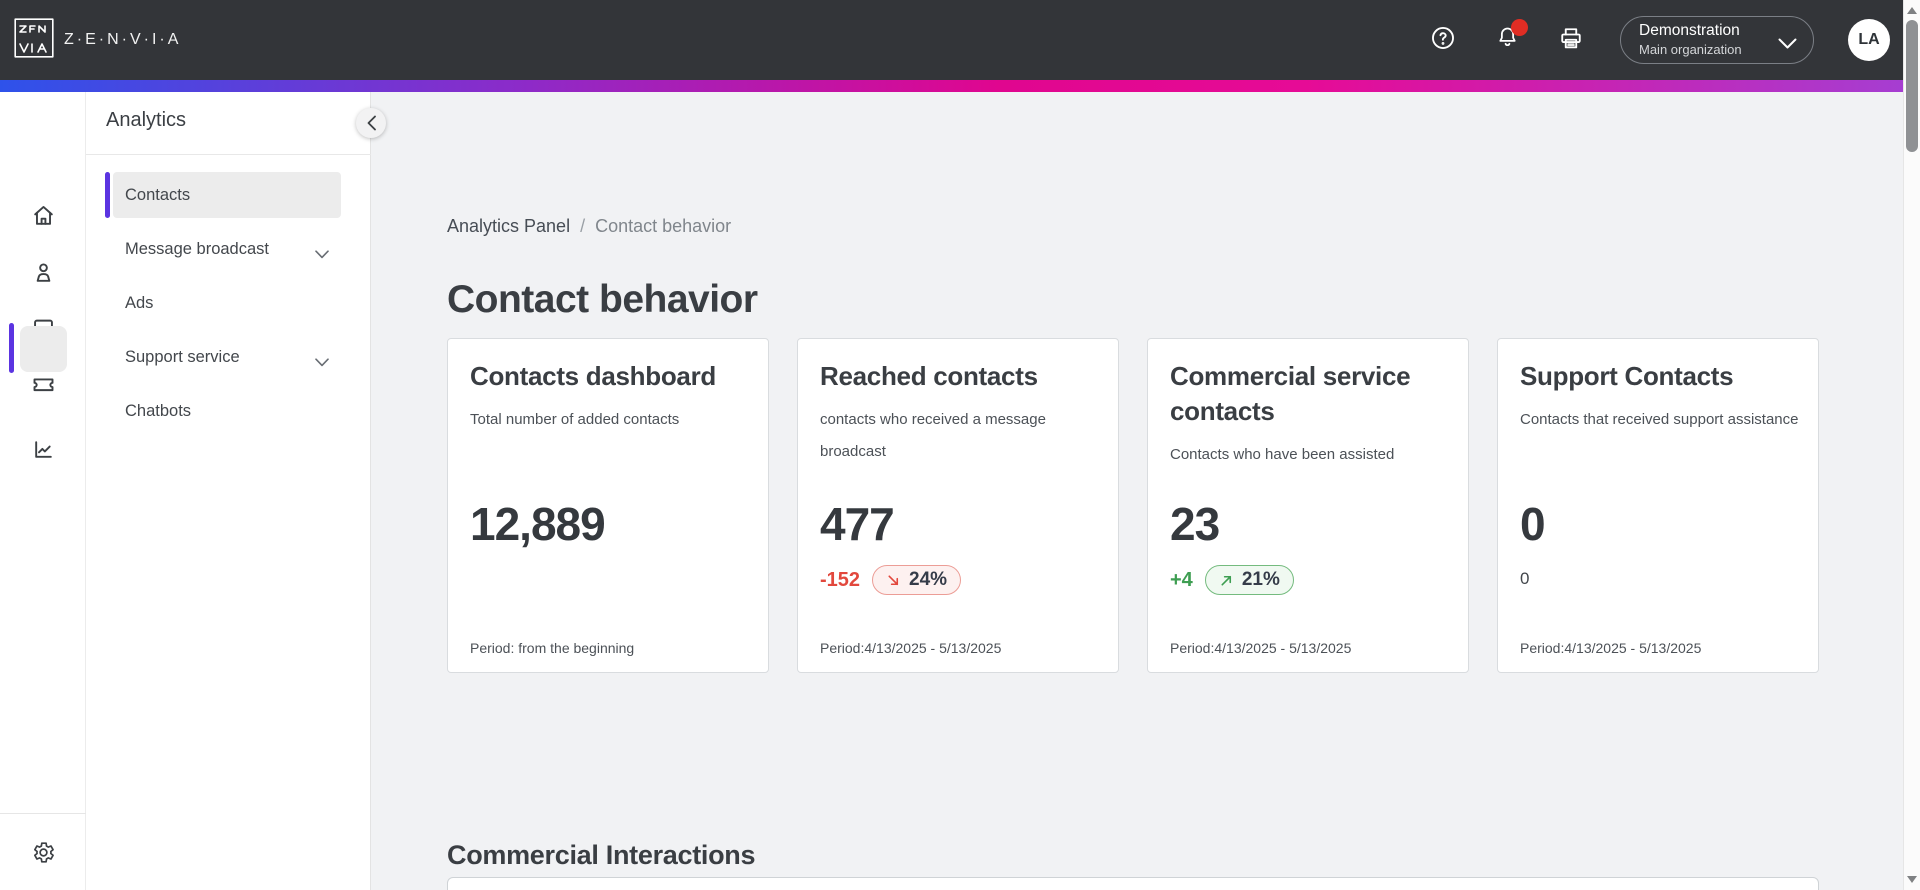 The height and width of the screenshot is (890, 1920). What do you see at coordinates (1627, 376) in the screenshot?
I see `card-title: Support Contacts` at bounding box center [1627, 376].